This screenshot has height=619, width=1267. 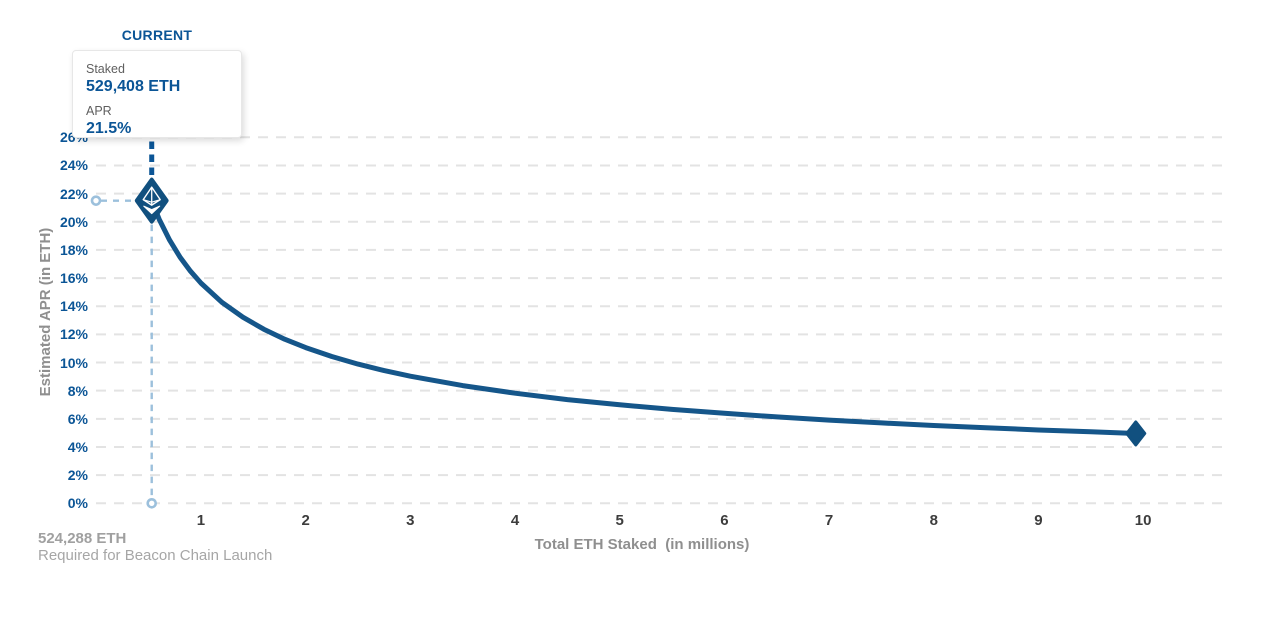 I want to click on y-tick-label: 10%, so click(x=73, y=362).